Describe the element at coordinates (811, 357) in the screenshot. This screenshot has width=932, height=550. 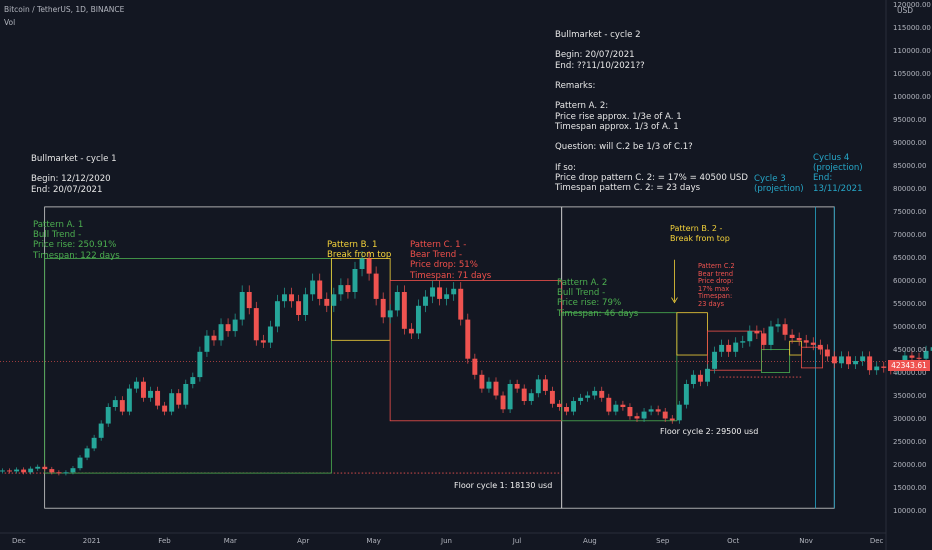
I see `projection-box-c` at that location.